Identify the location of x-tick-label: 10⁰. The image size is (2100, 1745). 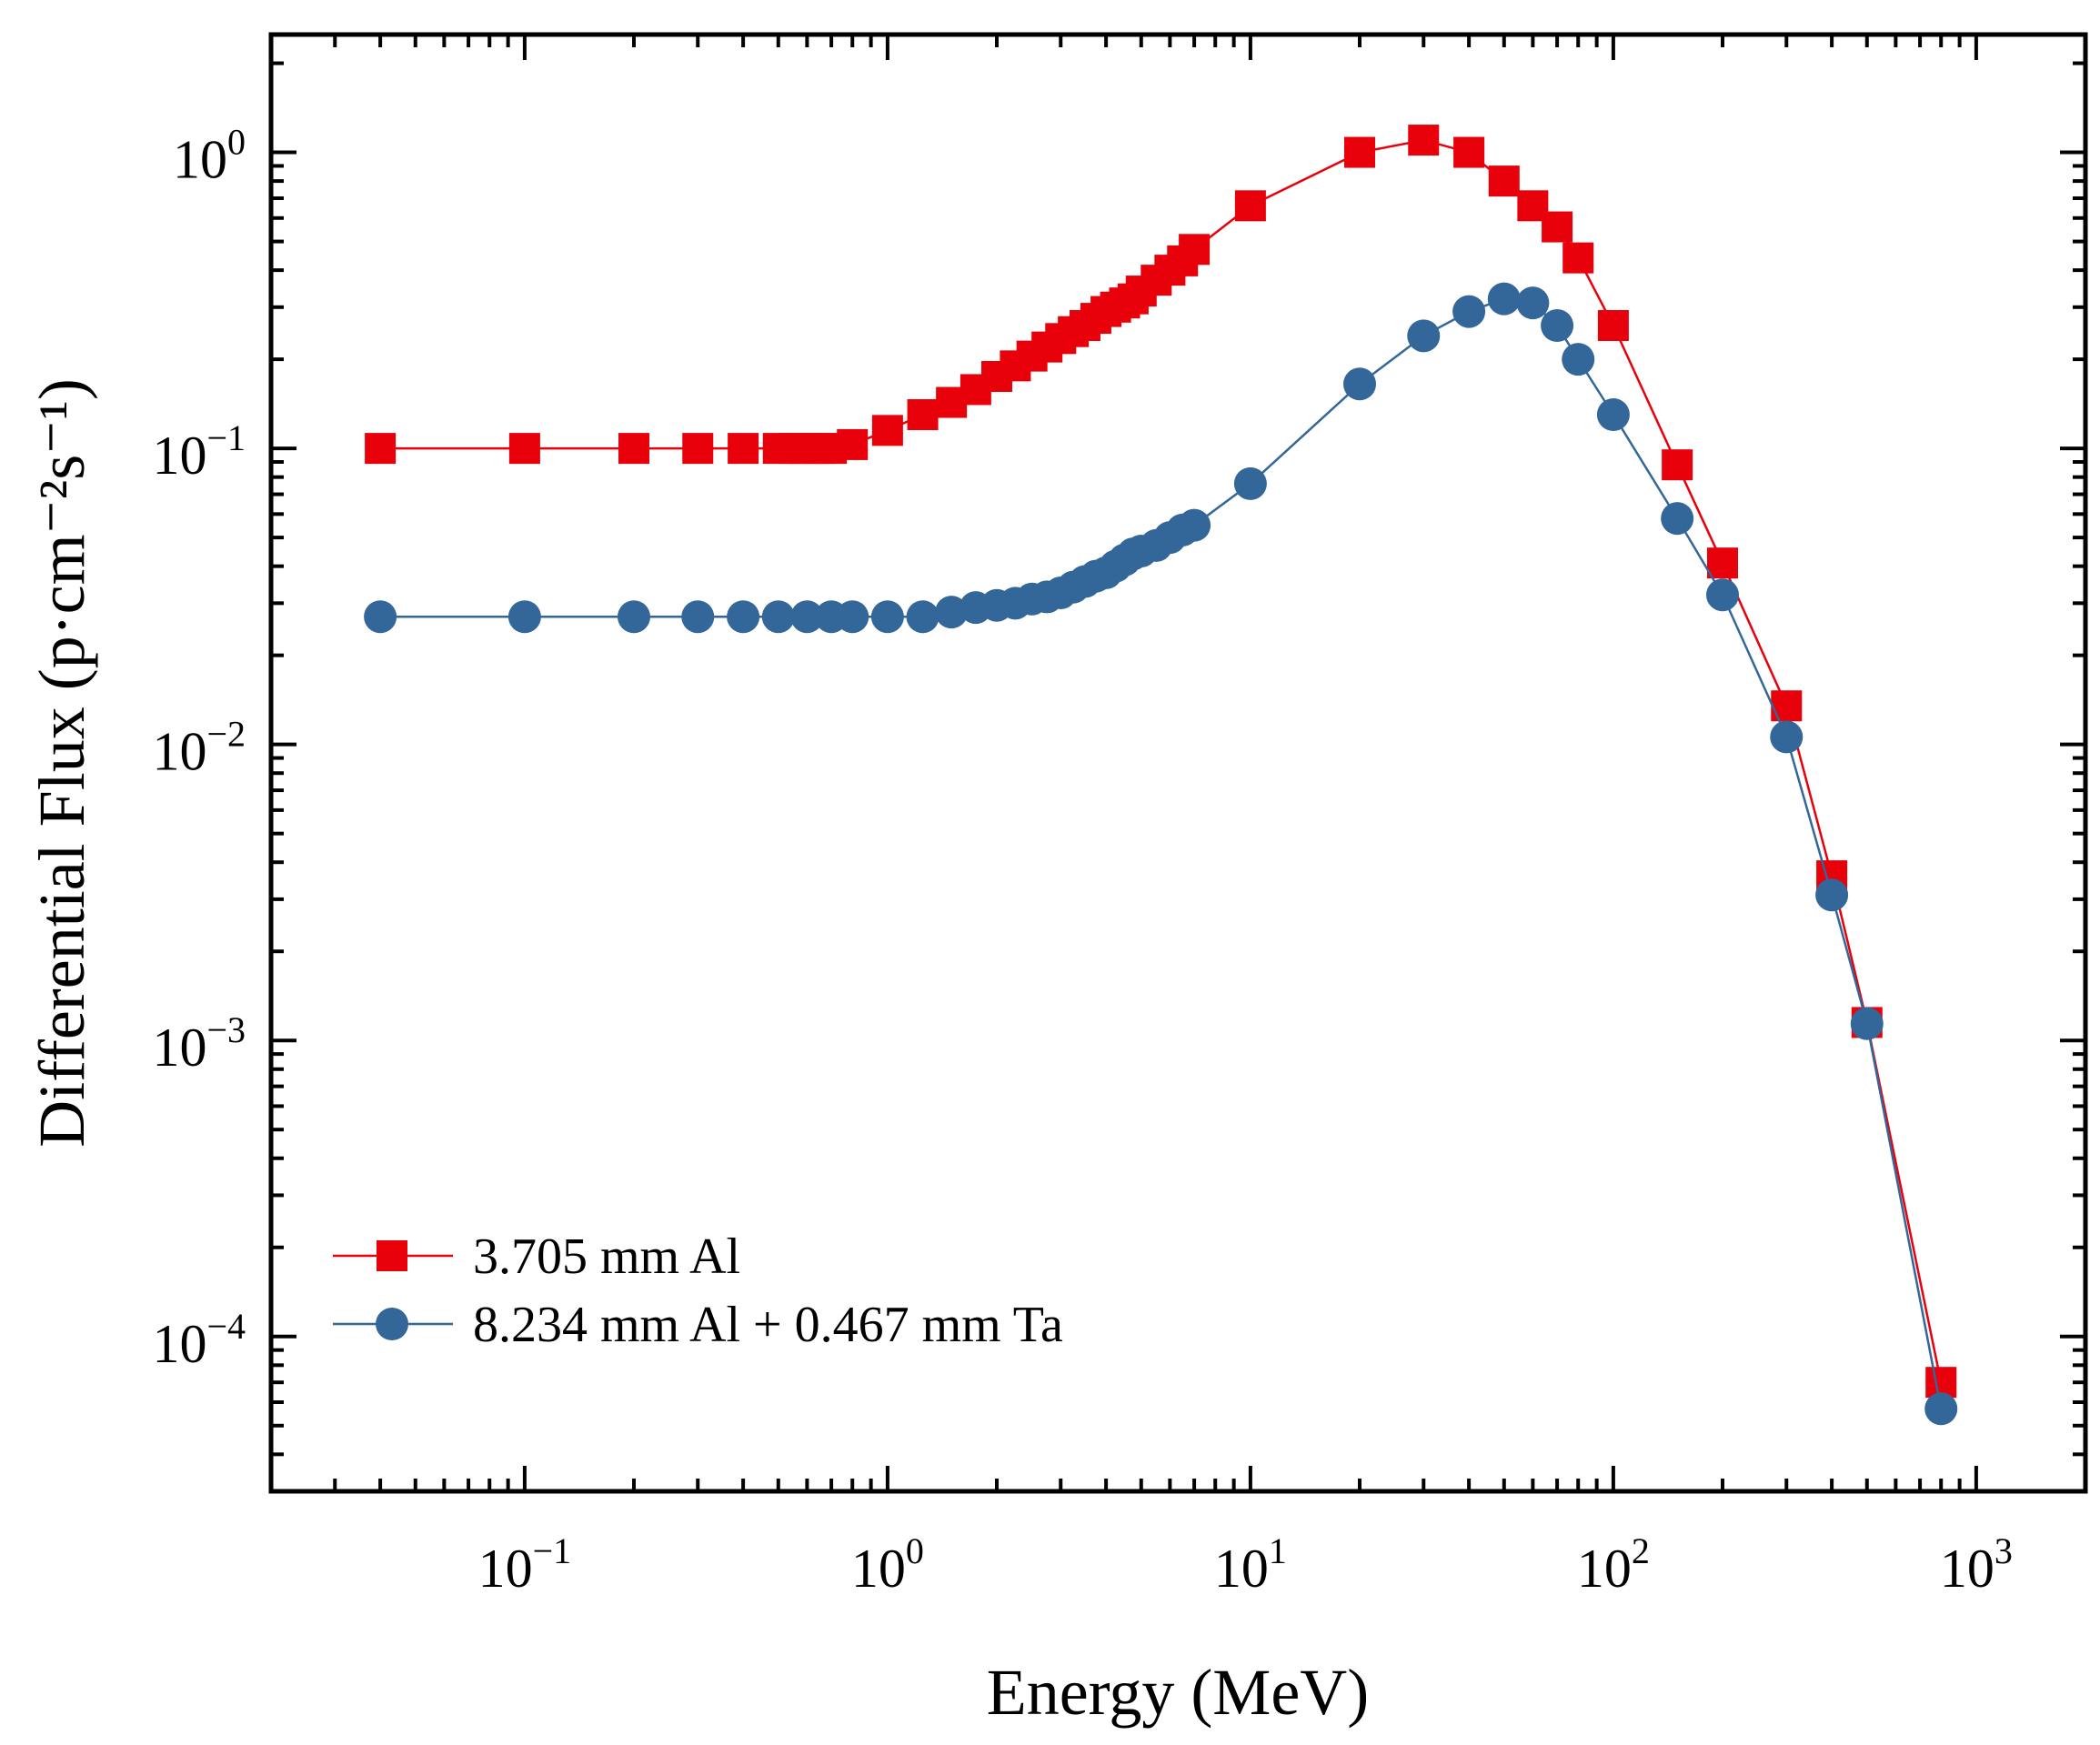
(887, 1564).